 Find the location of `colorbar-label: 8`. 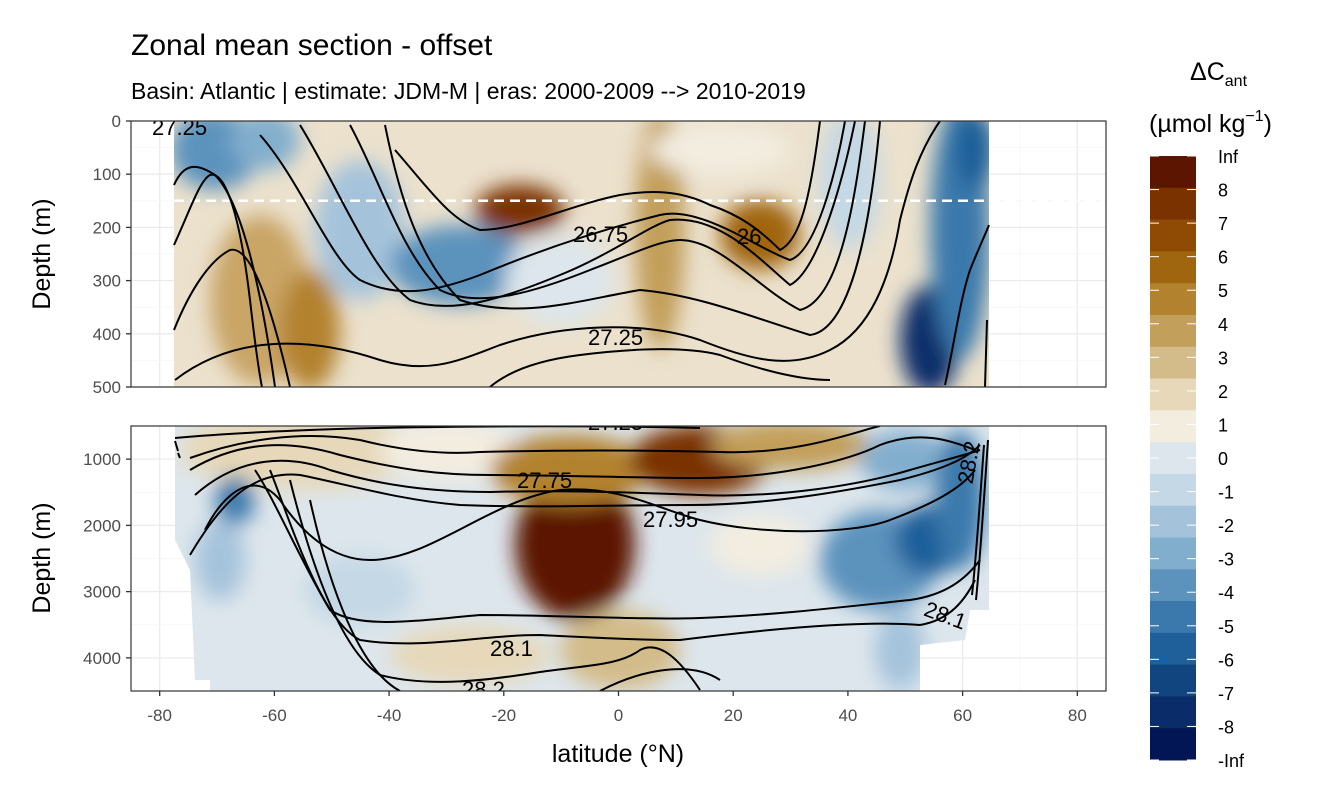

colorbar-label: 8 is located at coordinates (1223, 191).